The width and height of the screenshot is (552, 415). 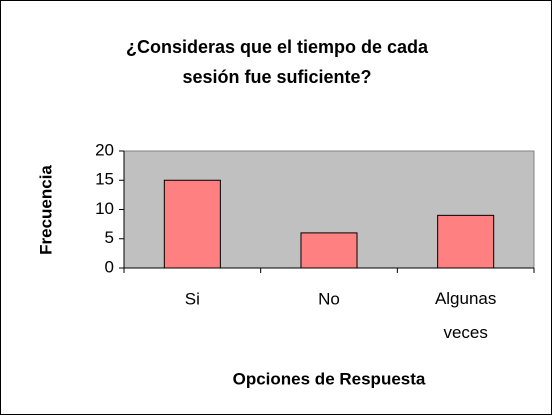 I want to click on chart-title: ¿Consideras que el tiempo de cada, so click(x=277, y=47).